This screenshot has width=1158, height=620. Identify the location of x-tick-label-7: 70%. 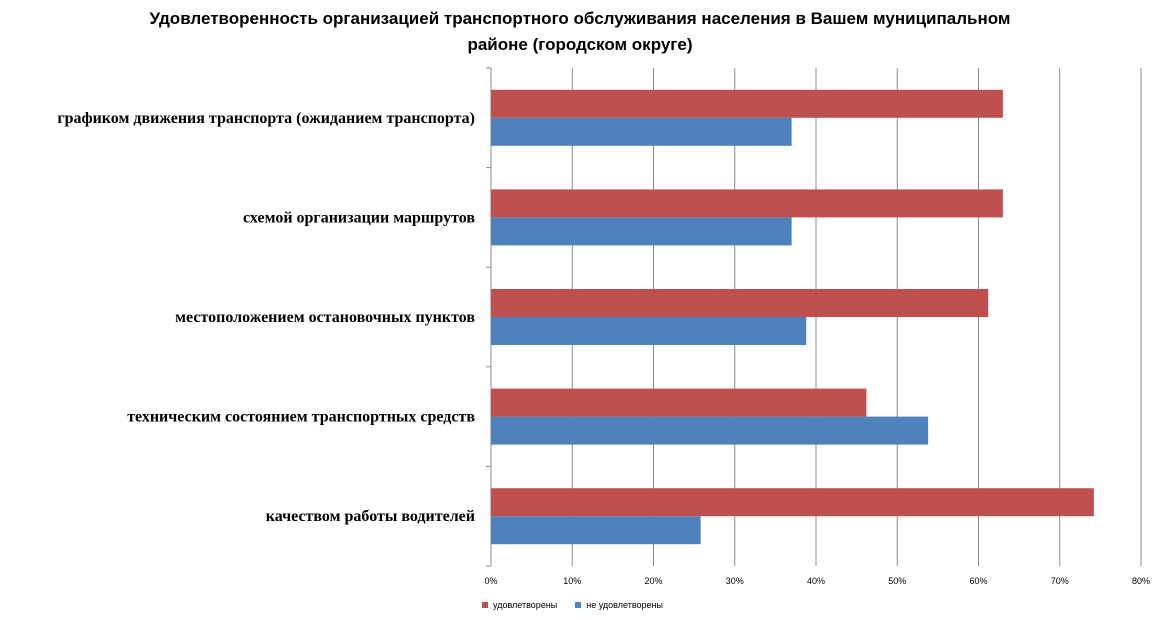
(1060, 581).